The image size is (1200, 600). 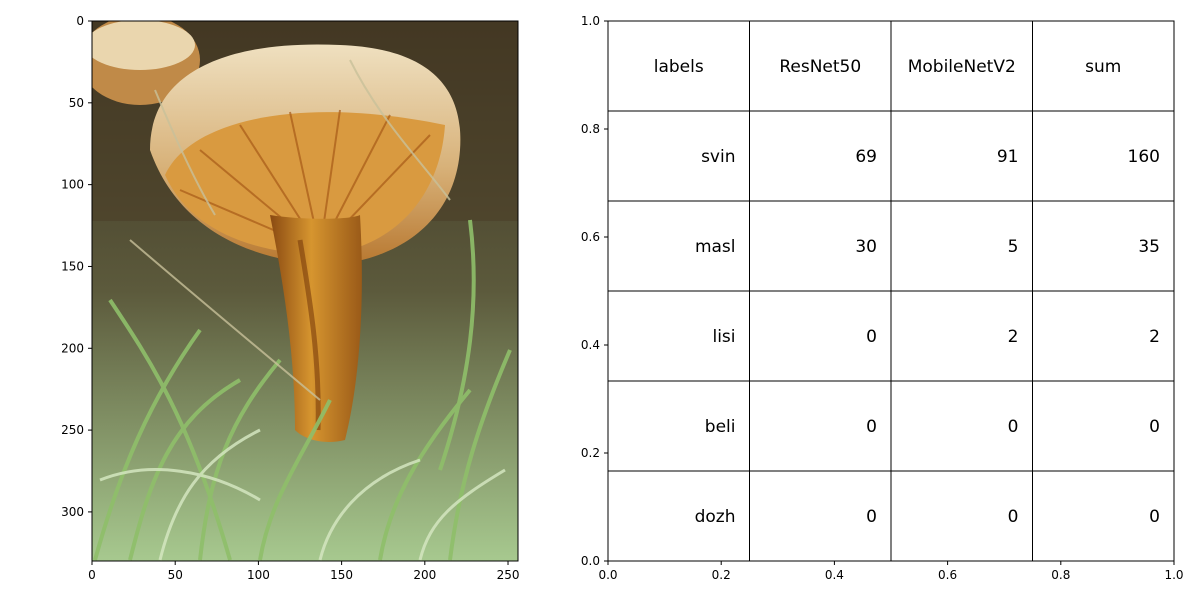 What do you see at coordinates (590, 453) in the screenshot?
I see `right-y-tick-label: 0.2` at bounding box center [590, 453].